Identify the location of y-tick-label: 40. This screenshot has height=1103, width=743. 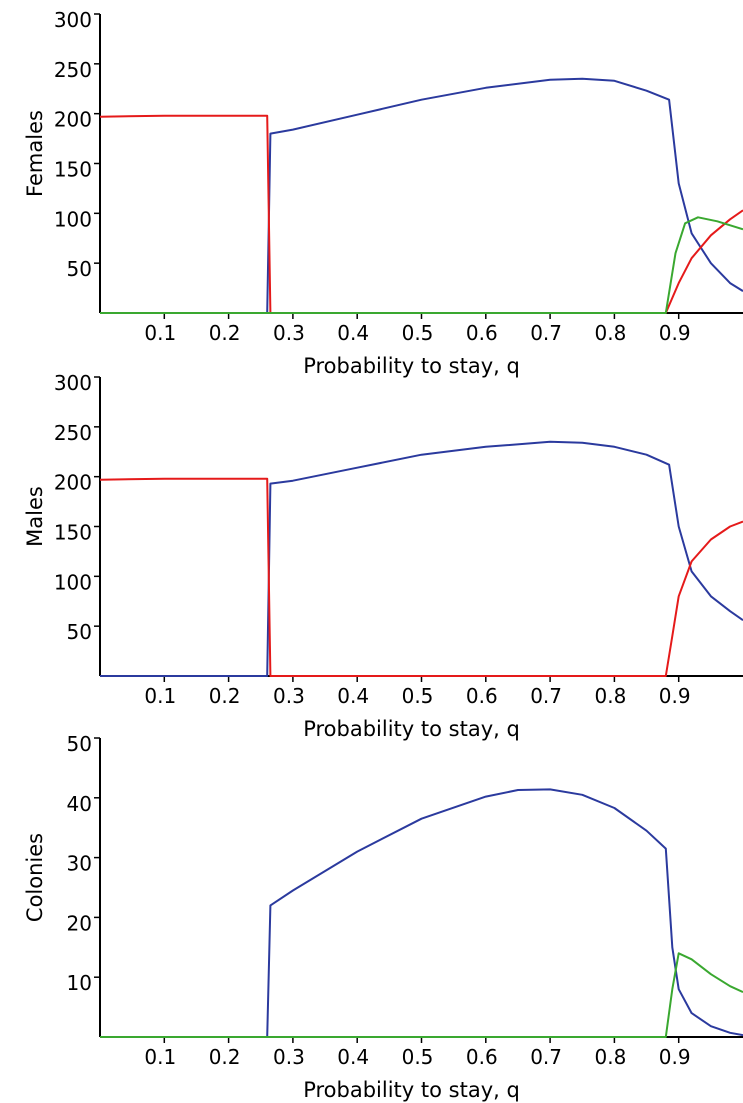
(79, 804).